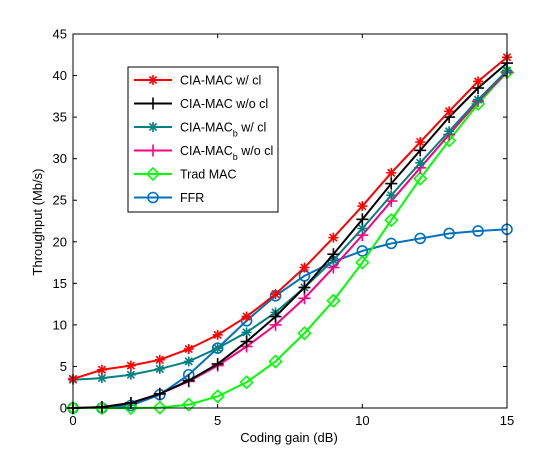 This screenshot has width=558, height=458. I want to click on legend-label: Trad MAC, so click(208, 175).